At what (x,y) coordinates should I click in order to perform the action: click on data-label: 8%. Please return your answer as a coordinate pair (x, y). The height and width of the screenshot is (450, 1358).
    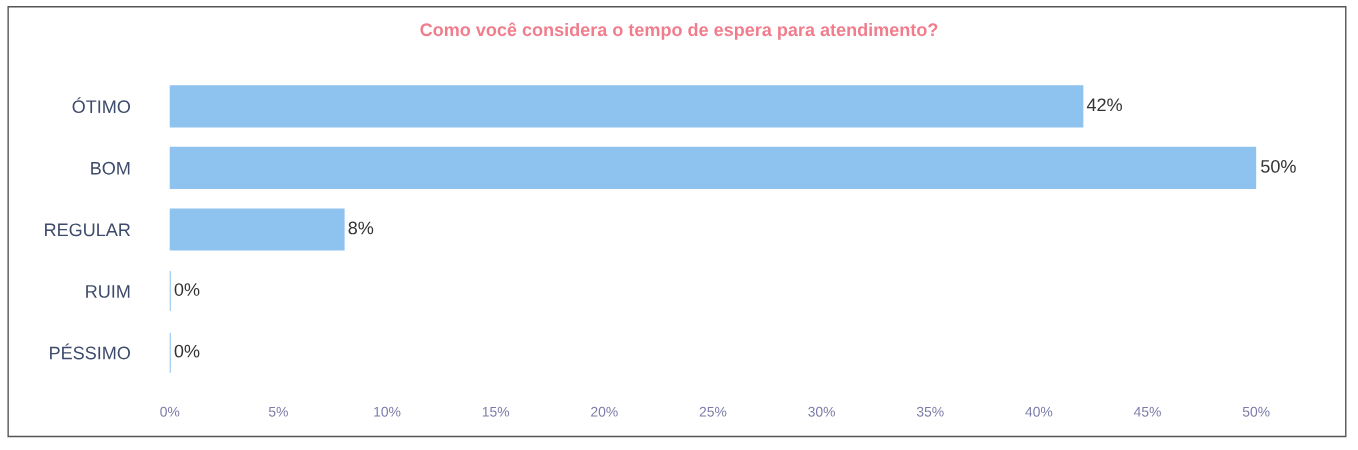
    Looking at the image, I should click on (361, 228).